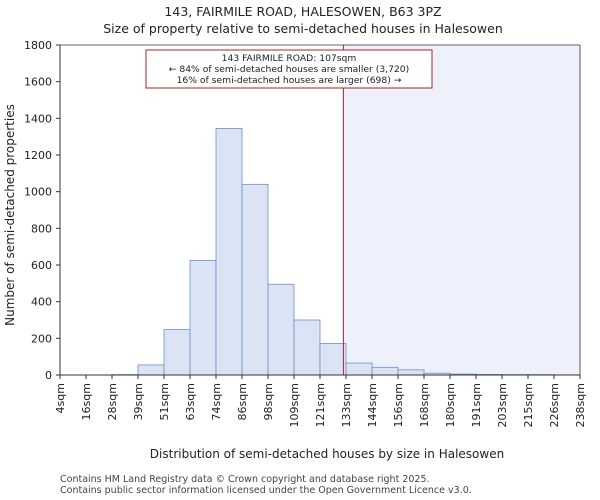 Image resolution: width=600 pixels, height=500 pixels. I want to click on bar-63sqm, so click(203, 318).